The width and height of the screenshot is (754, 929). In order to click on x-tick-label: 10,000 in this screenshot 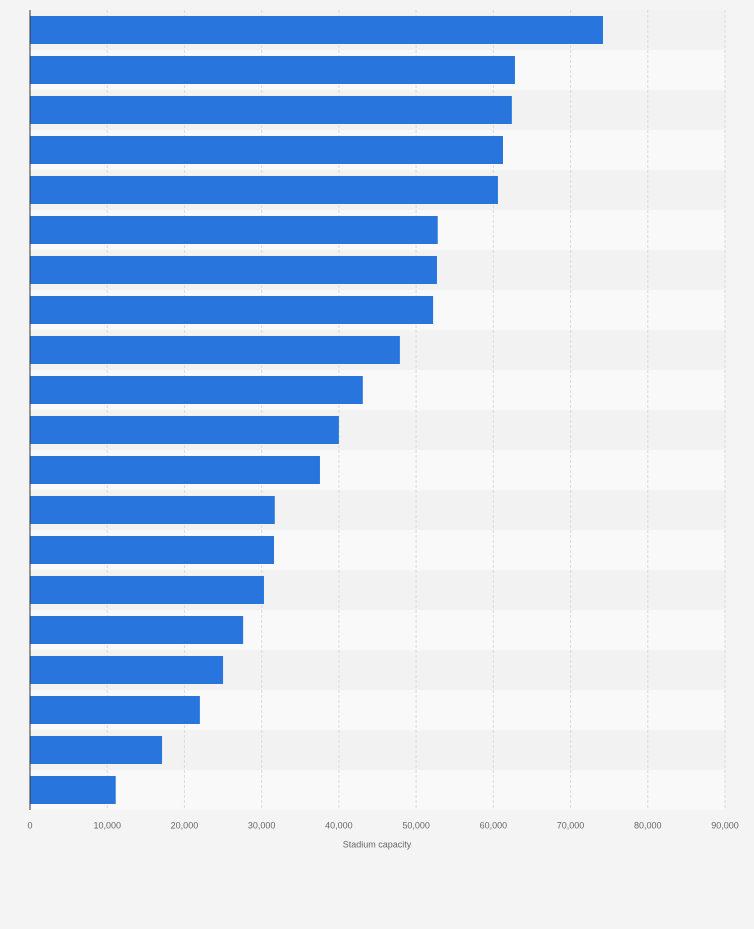, I will do `click(107, 825)`.